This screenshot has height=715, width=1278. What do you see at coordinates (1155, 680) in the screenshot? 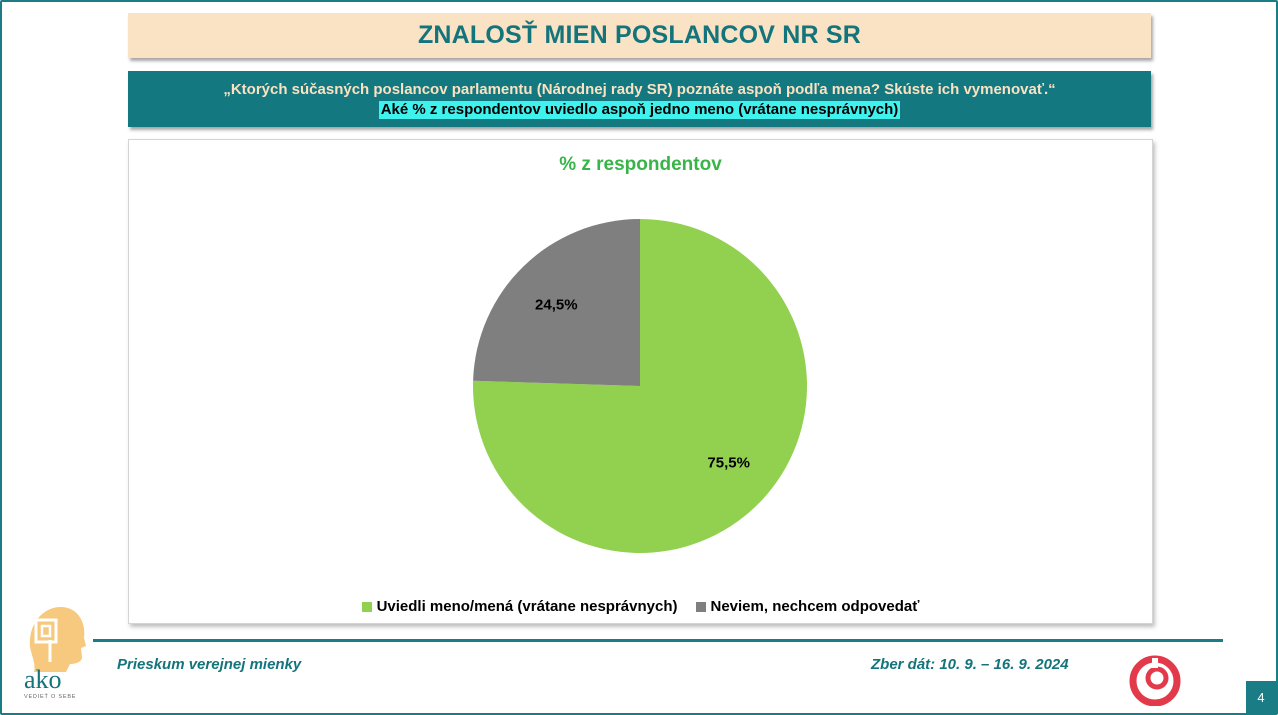
I see `partner-logo-icon` at bounding box center [1155, 680].